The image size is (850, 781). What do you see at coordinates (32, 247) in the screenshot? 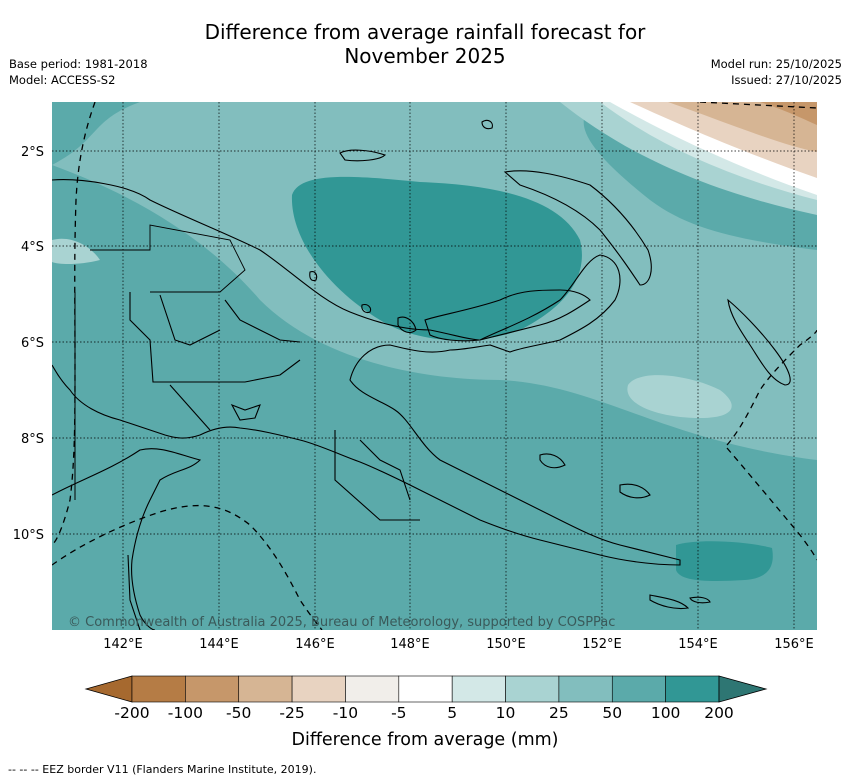
I see `lat-tick-label: 4°S` at bounding box center [32, 247].